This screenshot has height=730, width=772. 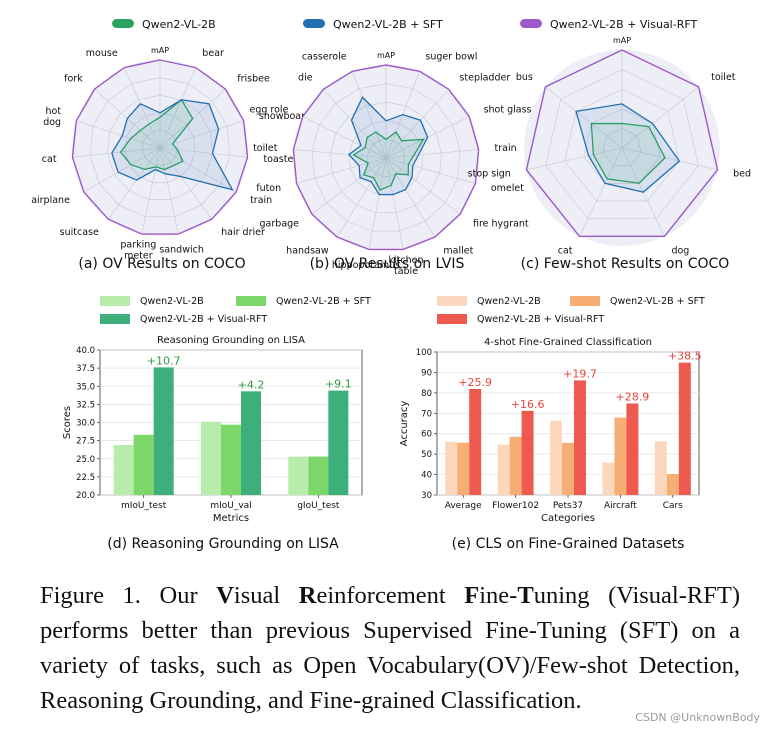 I want to click on radar-axis-label-line: hair drier, so click(x=243, y=232).